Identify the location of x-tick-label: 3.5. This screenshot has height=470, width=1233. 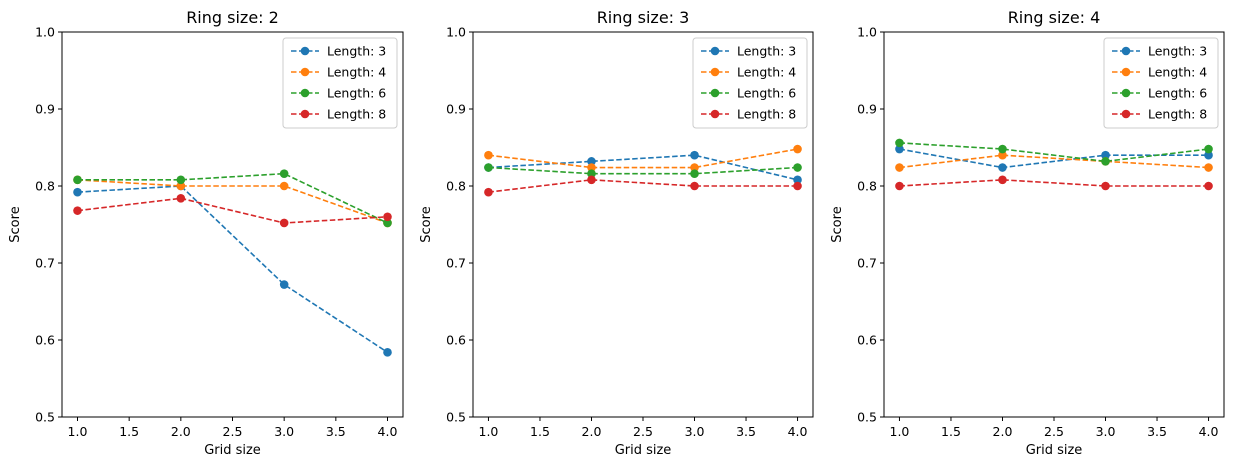
(746, 431).